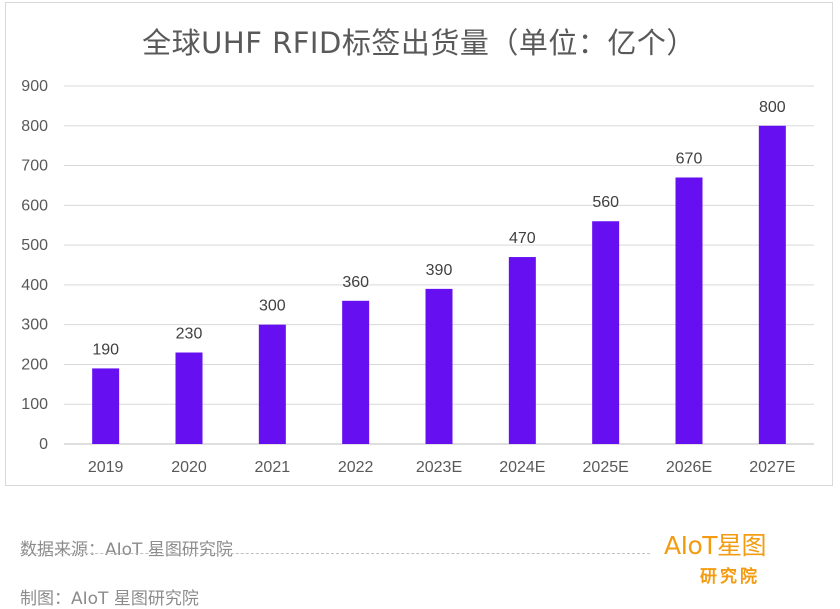 The width and height of the screenshot is (840, 609). I want to click on data-label: 360, so click(355, 282).